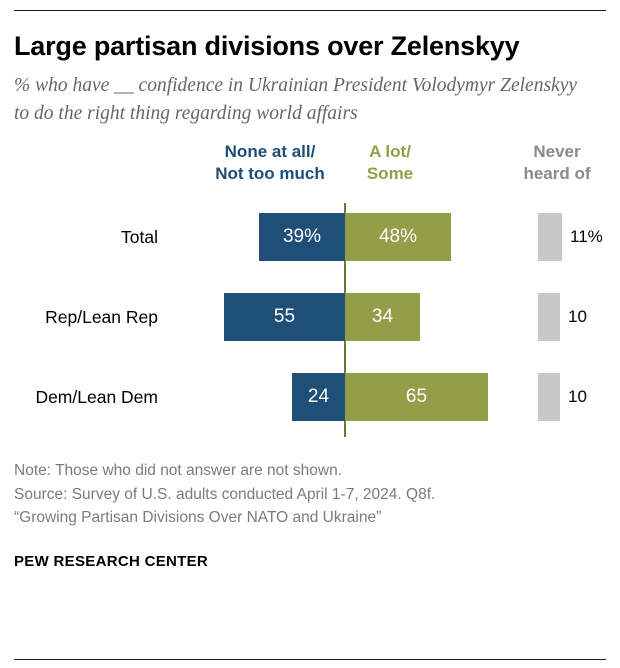 The image size is (620, 668). Describe the element at coordinates (557, 163) in the screenshot. I see `column-header-never-heard: Never heard of` at that location.